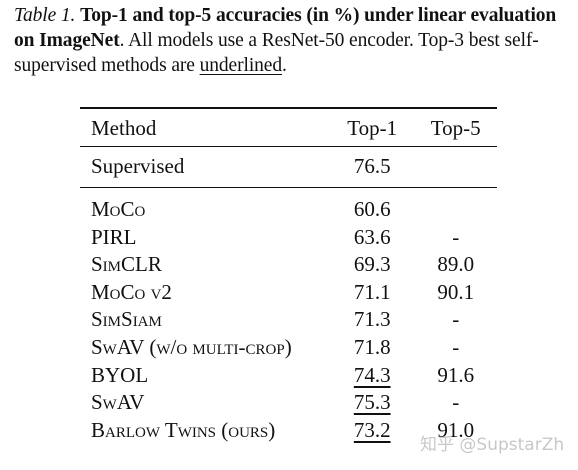 Image resolution: width=578 pixels, height=470 pixels. Describe the element at coordinates (183, 429) in the screenshot. I see `method-cell: Barlow Twins (ours)` at that location.